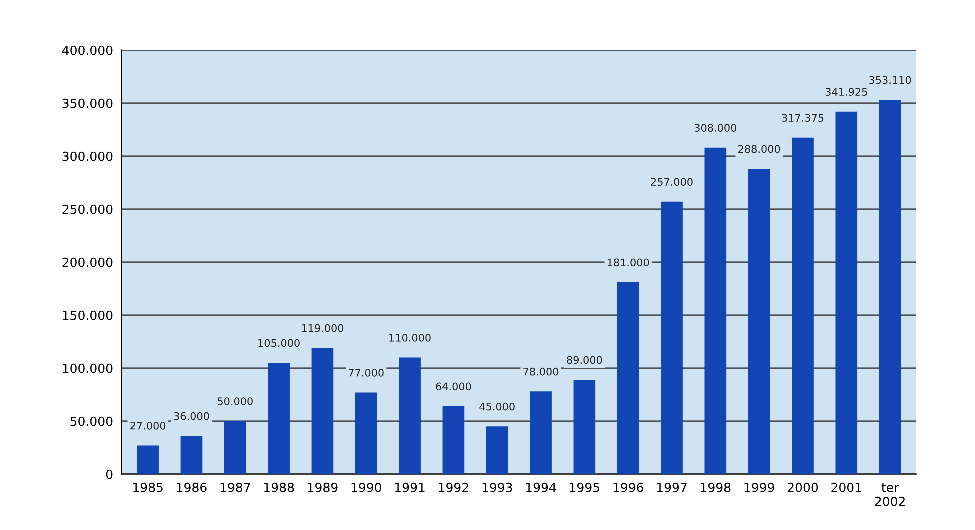 The width and height of the screenshot is (975, 530). I want to click on data-label: 110.000, so click(410, 338).